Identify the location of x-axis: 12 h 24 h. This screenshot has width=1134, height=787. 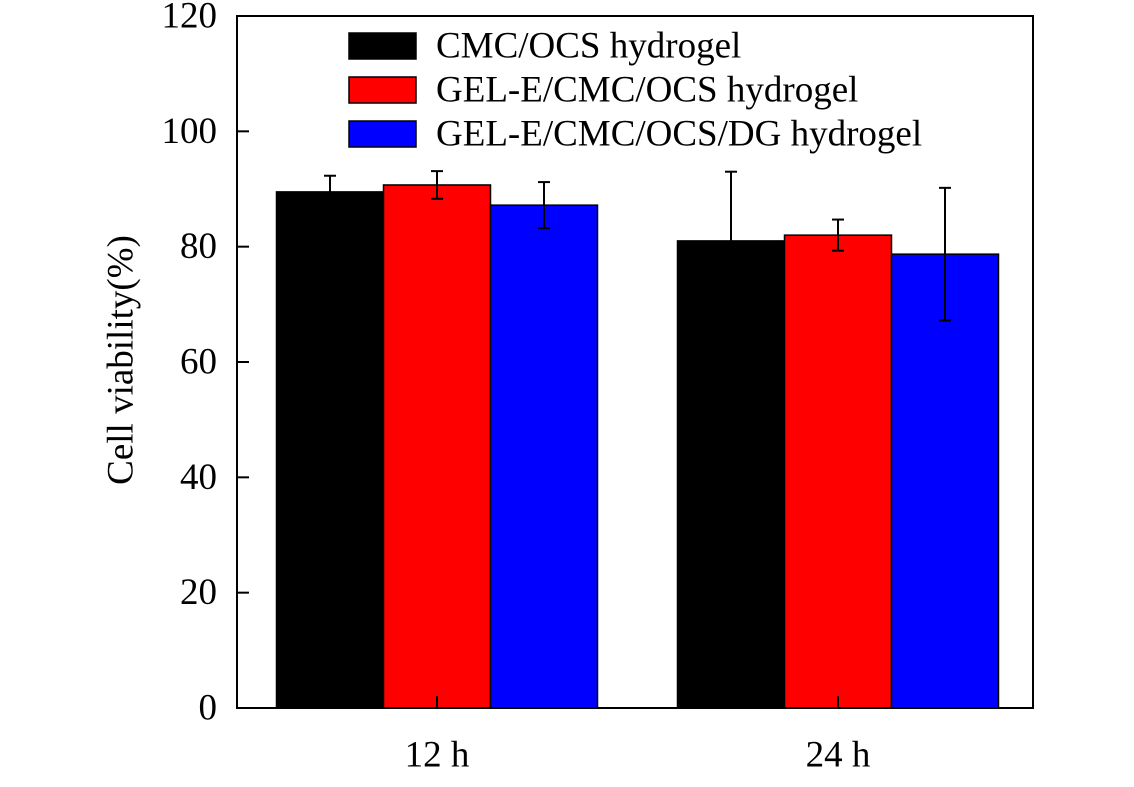
(638, 735).